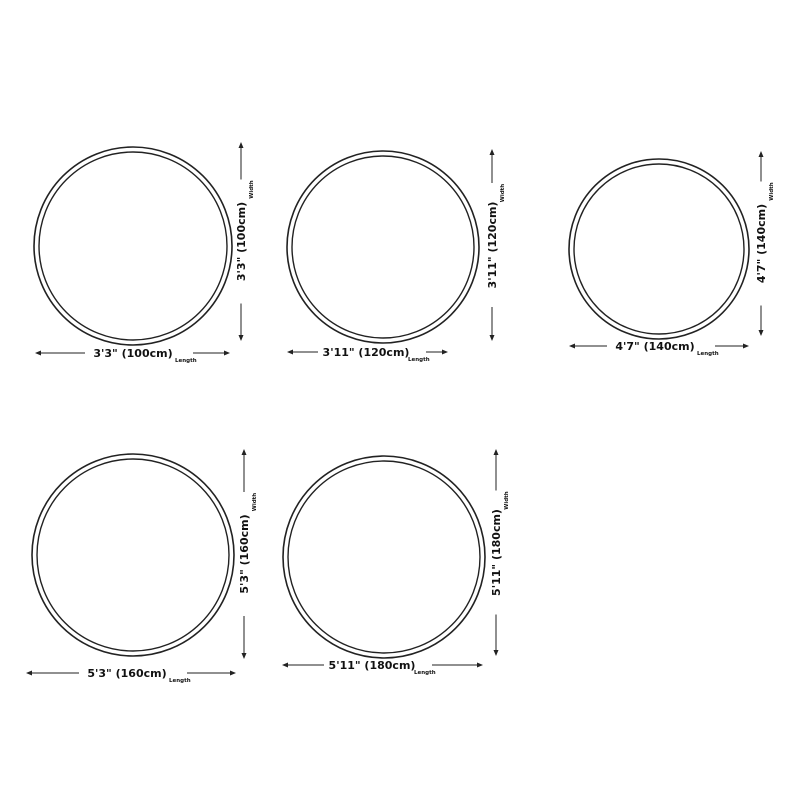 The width and height of the screenshot is (800, 800). What do you see at coordinates (241, 241) in the screenshot?
I see `width-label: 3'3" (100cm)` at bounding box center [241, 241].